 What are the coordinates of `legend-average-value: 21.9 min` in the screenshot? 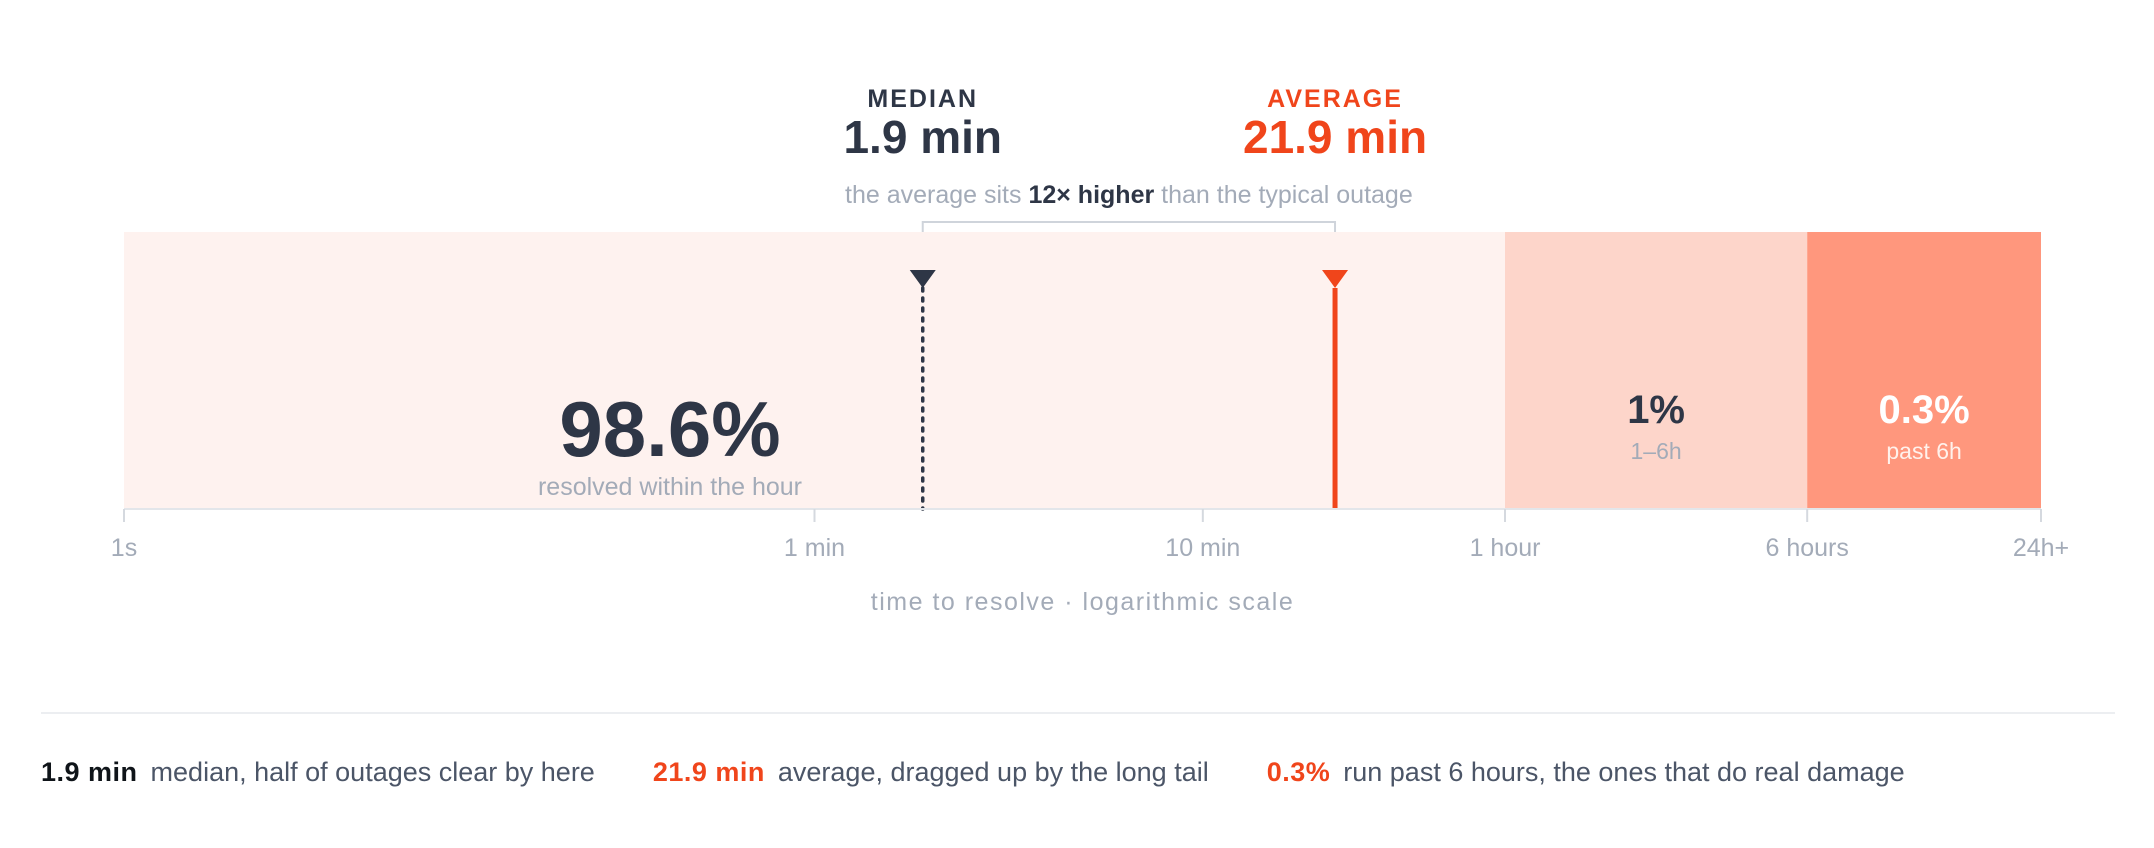 It's located at (708, 772).